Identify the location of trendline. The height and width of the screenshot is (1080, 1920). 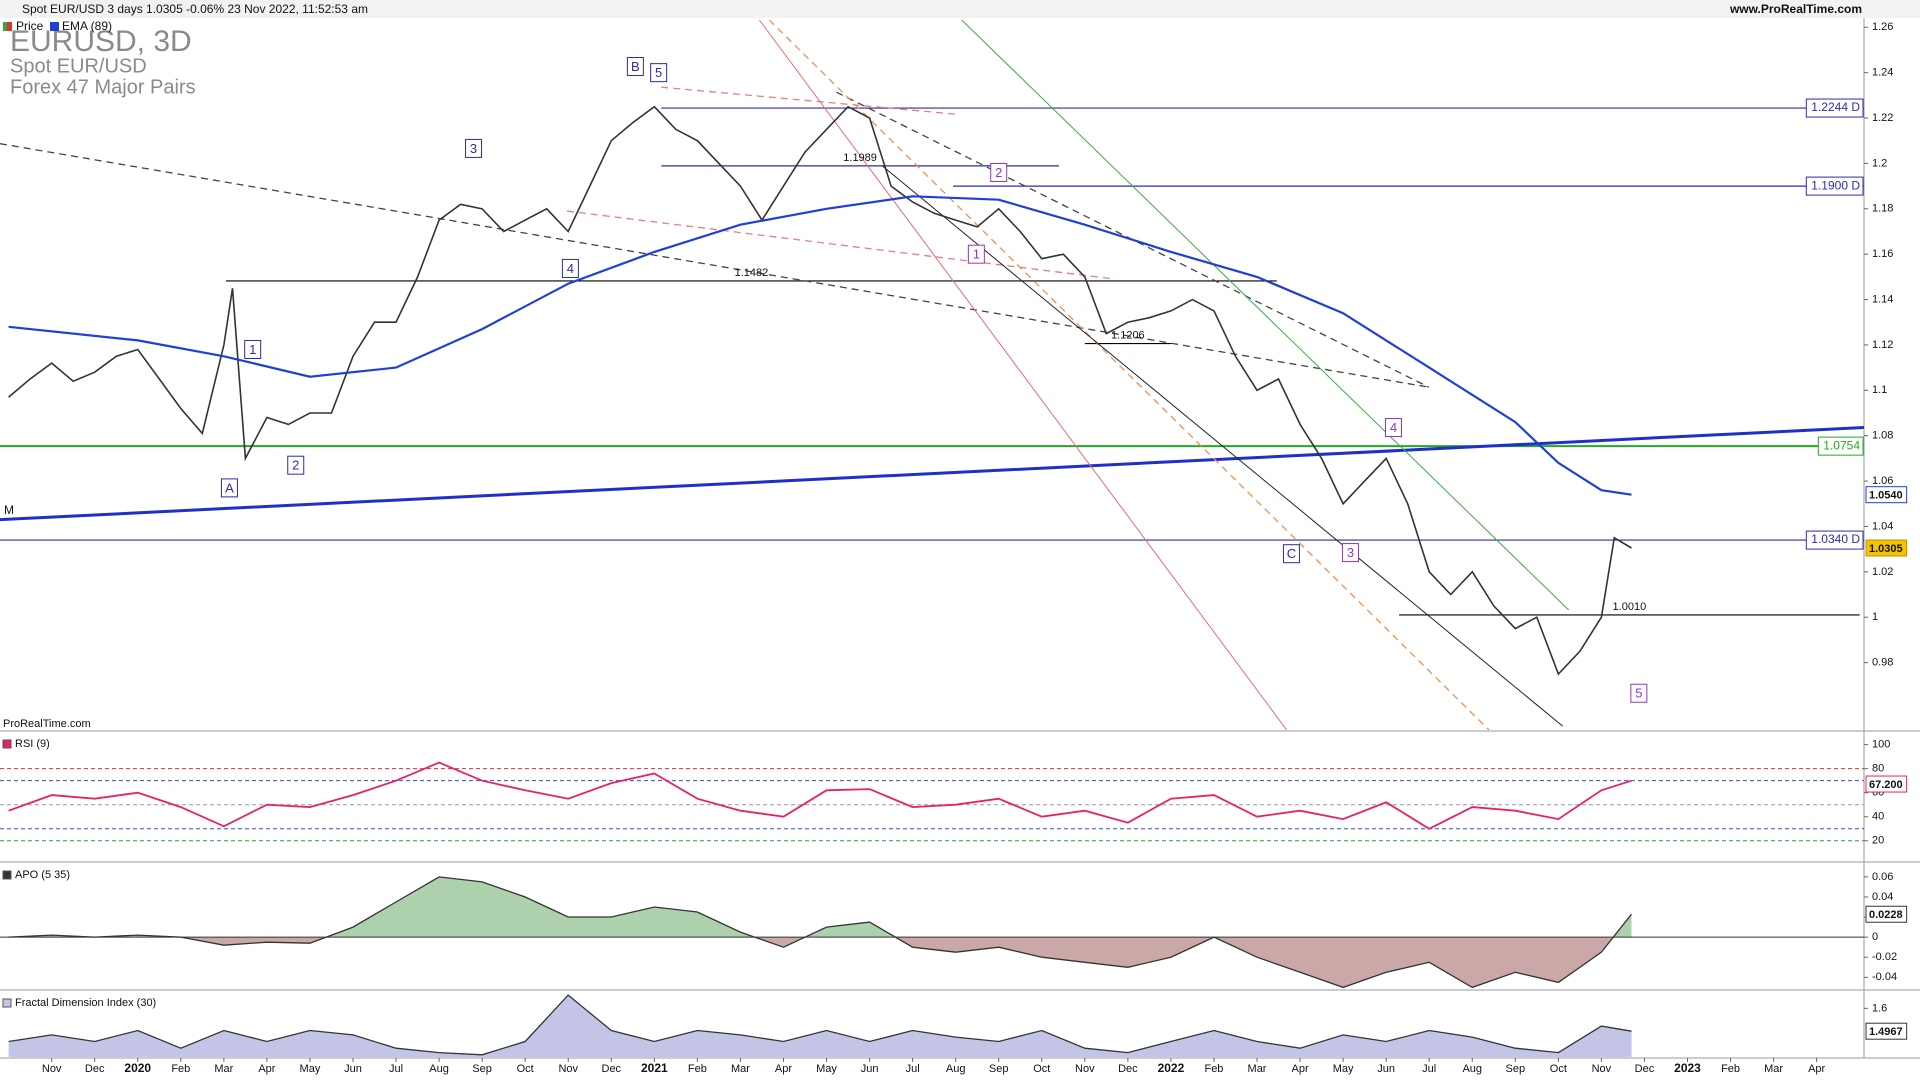
(932, 474).